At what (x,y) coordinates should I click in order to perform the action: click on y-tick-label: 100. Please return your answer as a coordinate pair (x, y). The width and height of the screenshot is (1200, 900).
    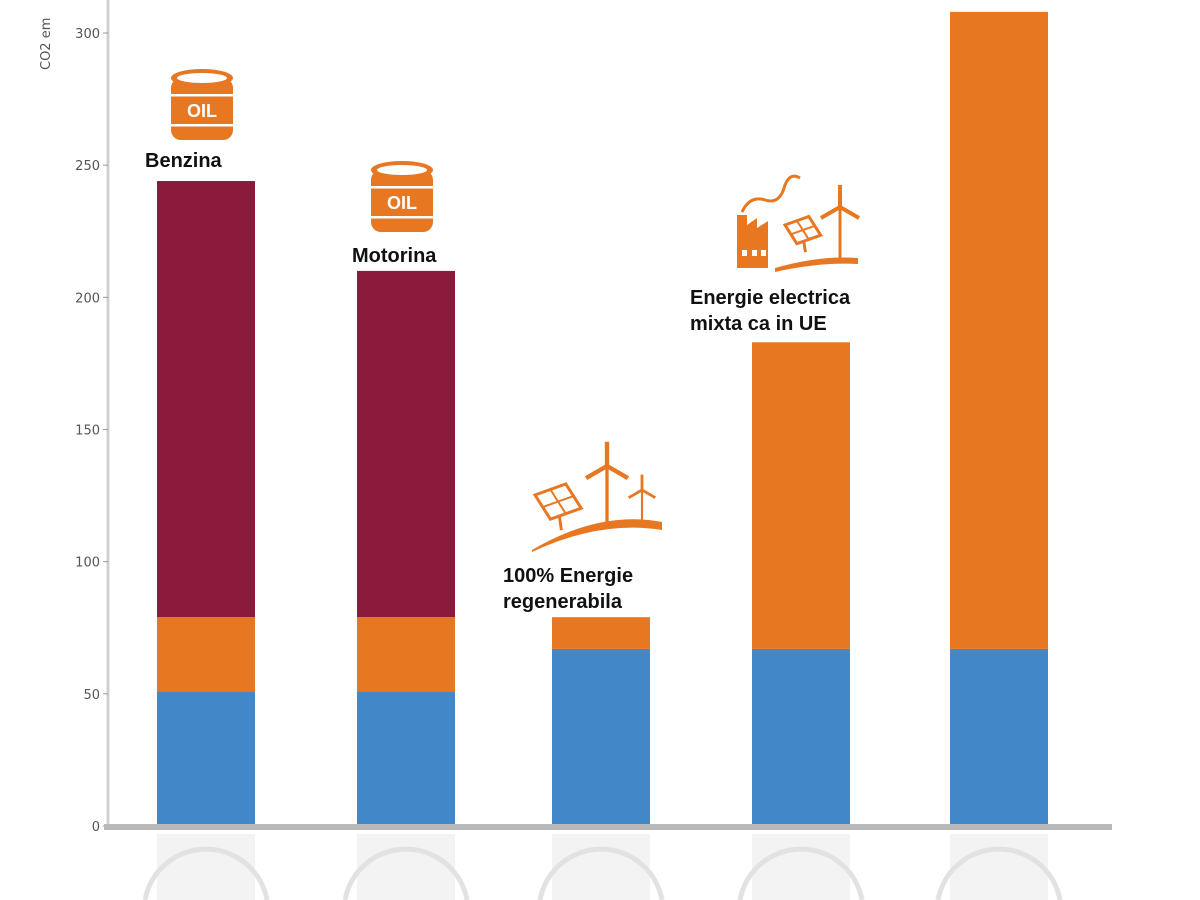
    Looking at the image, I should click on (87, 563).